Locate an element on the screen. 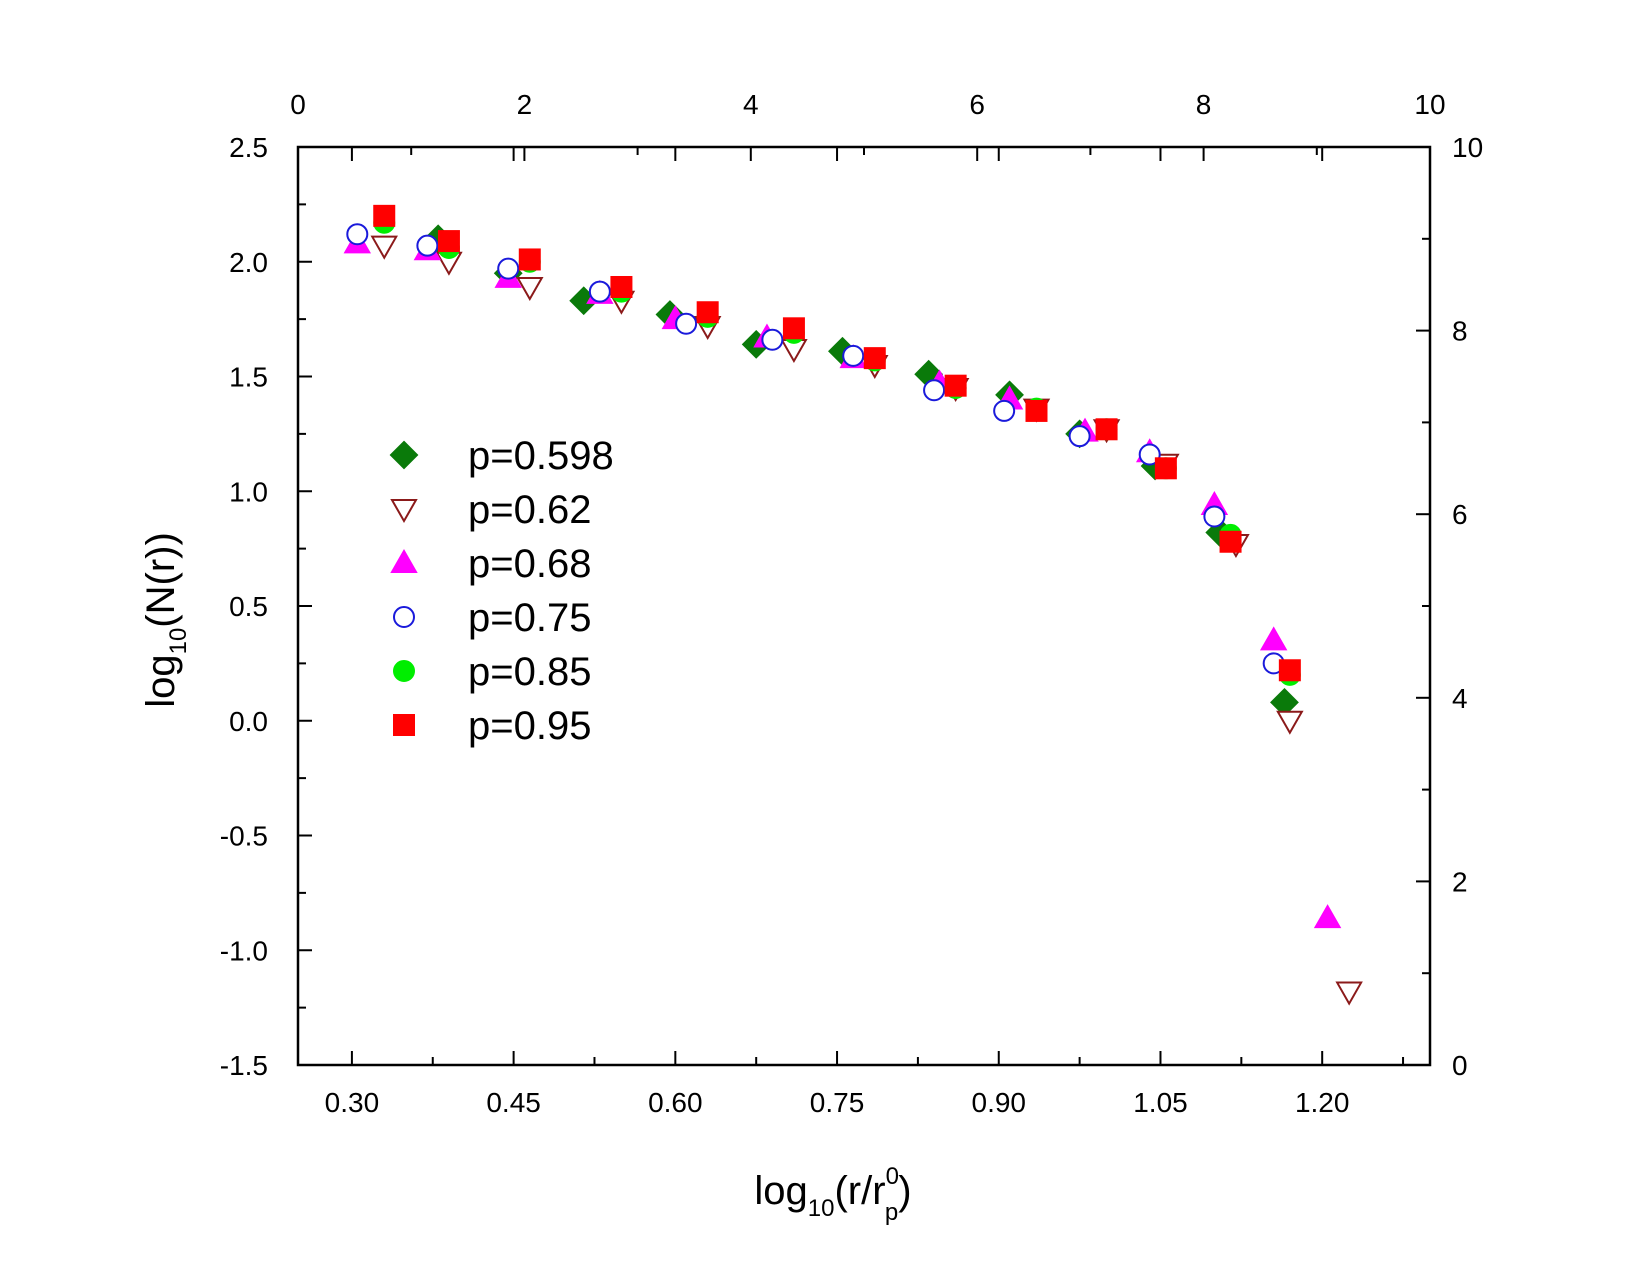  x-tick-label: 0.75 is located at coordinates (837, 1102).